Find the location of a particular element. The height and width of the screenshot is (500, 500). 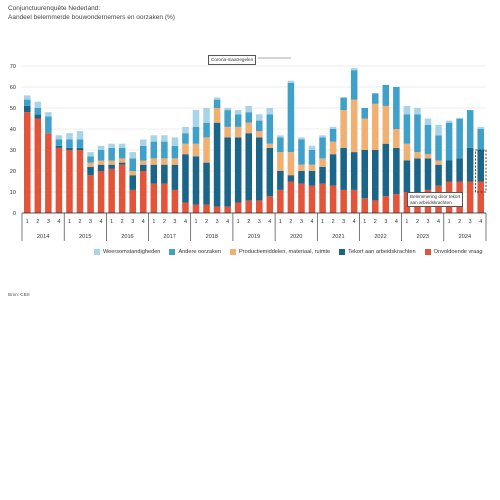

y-tick-label: 0 is located at coordinates (14, 214).